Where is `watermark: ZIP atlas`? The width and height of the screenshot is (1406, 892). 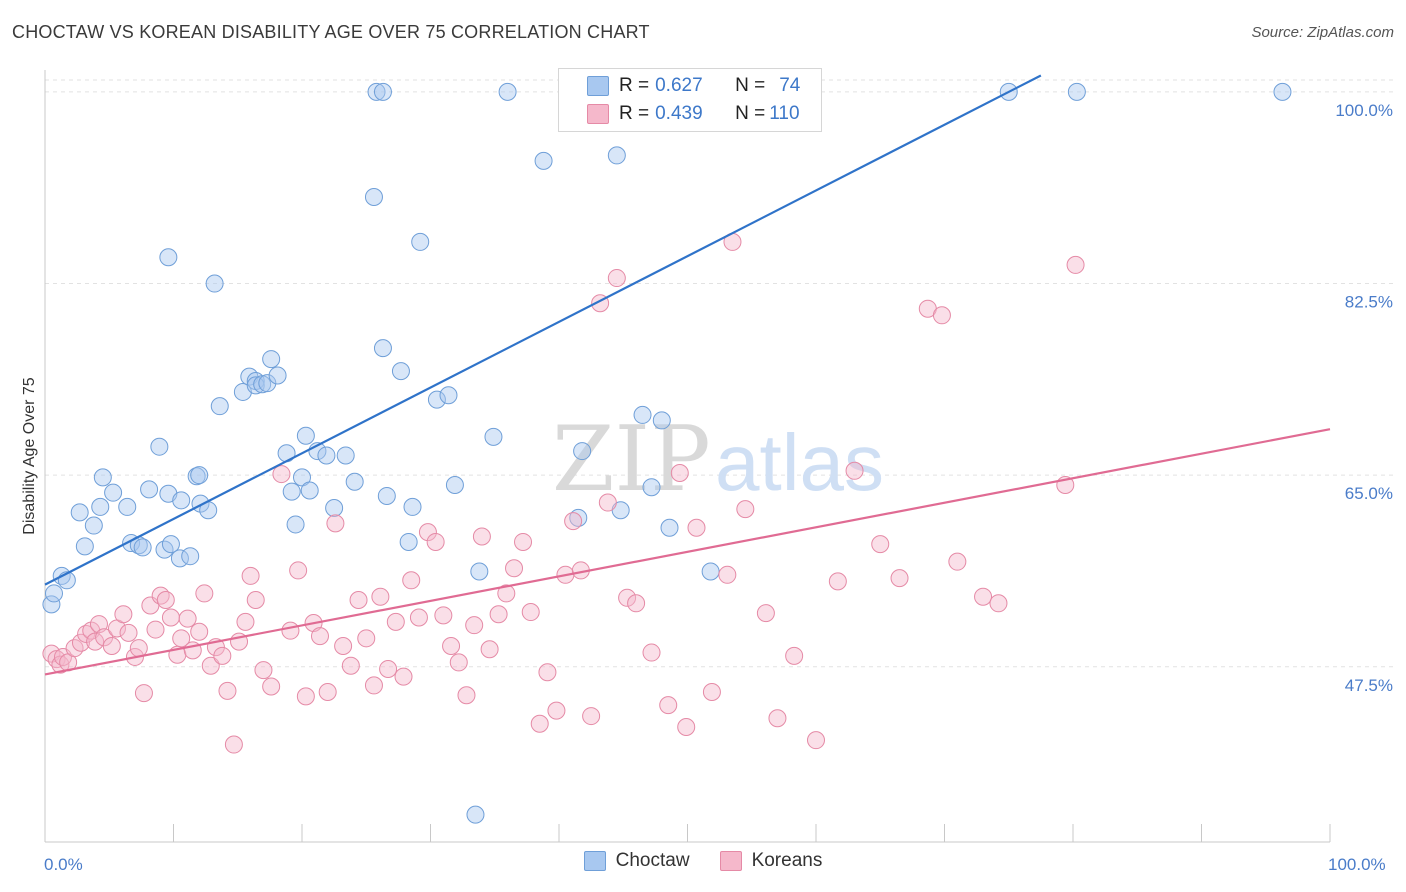
watermark: ZIP atlas is located at coordinates (718, 459).